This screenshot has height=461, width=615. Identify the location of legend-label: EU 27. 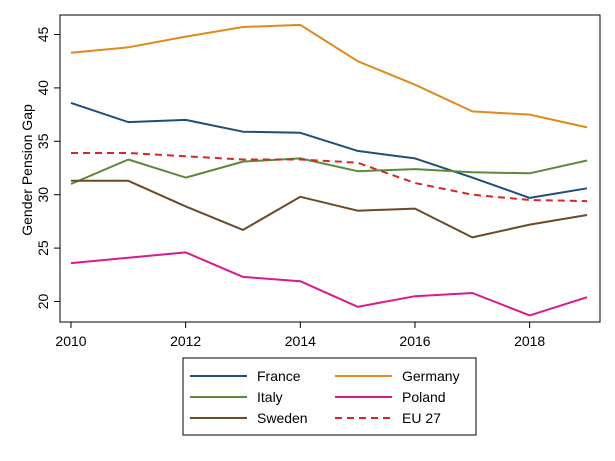
(421, 418).